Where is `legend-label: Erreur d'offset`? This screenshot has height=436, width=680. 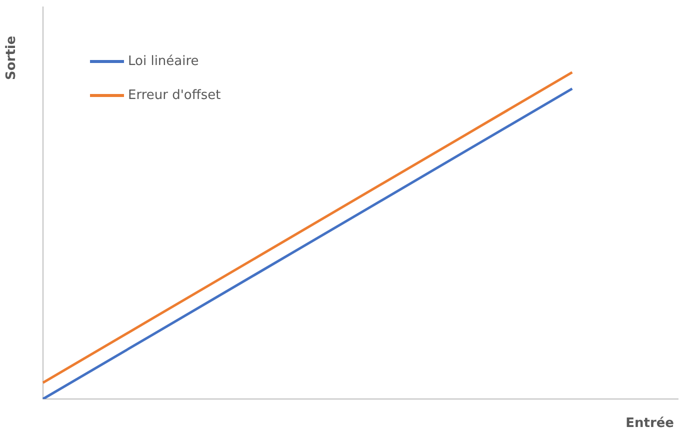 legend-label: Erreur d'offset is located at coordinates (174, 95).